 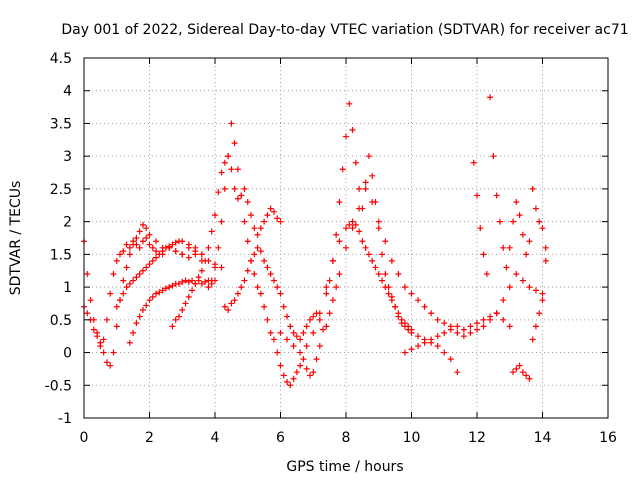 I want to click on series-track-c, so click(x=169, y=274).